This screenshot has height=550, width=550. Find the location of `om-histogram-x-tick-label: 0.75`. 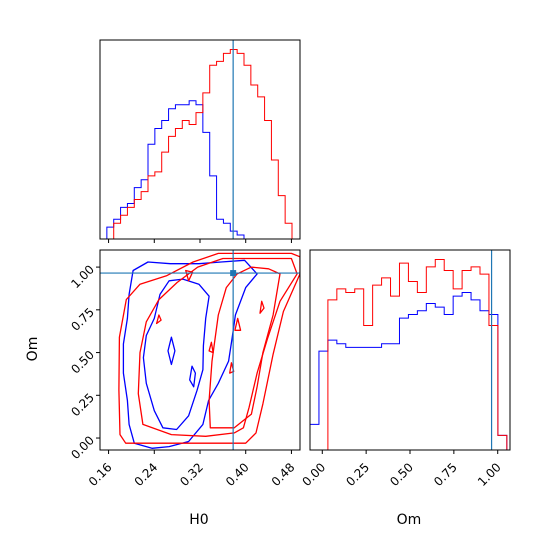

om-histogram-x-tick-label: 0.75 is located at coordinates (445, 474).